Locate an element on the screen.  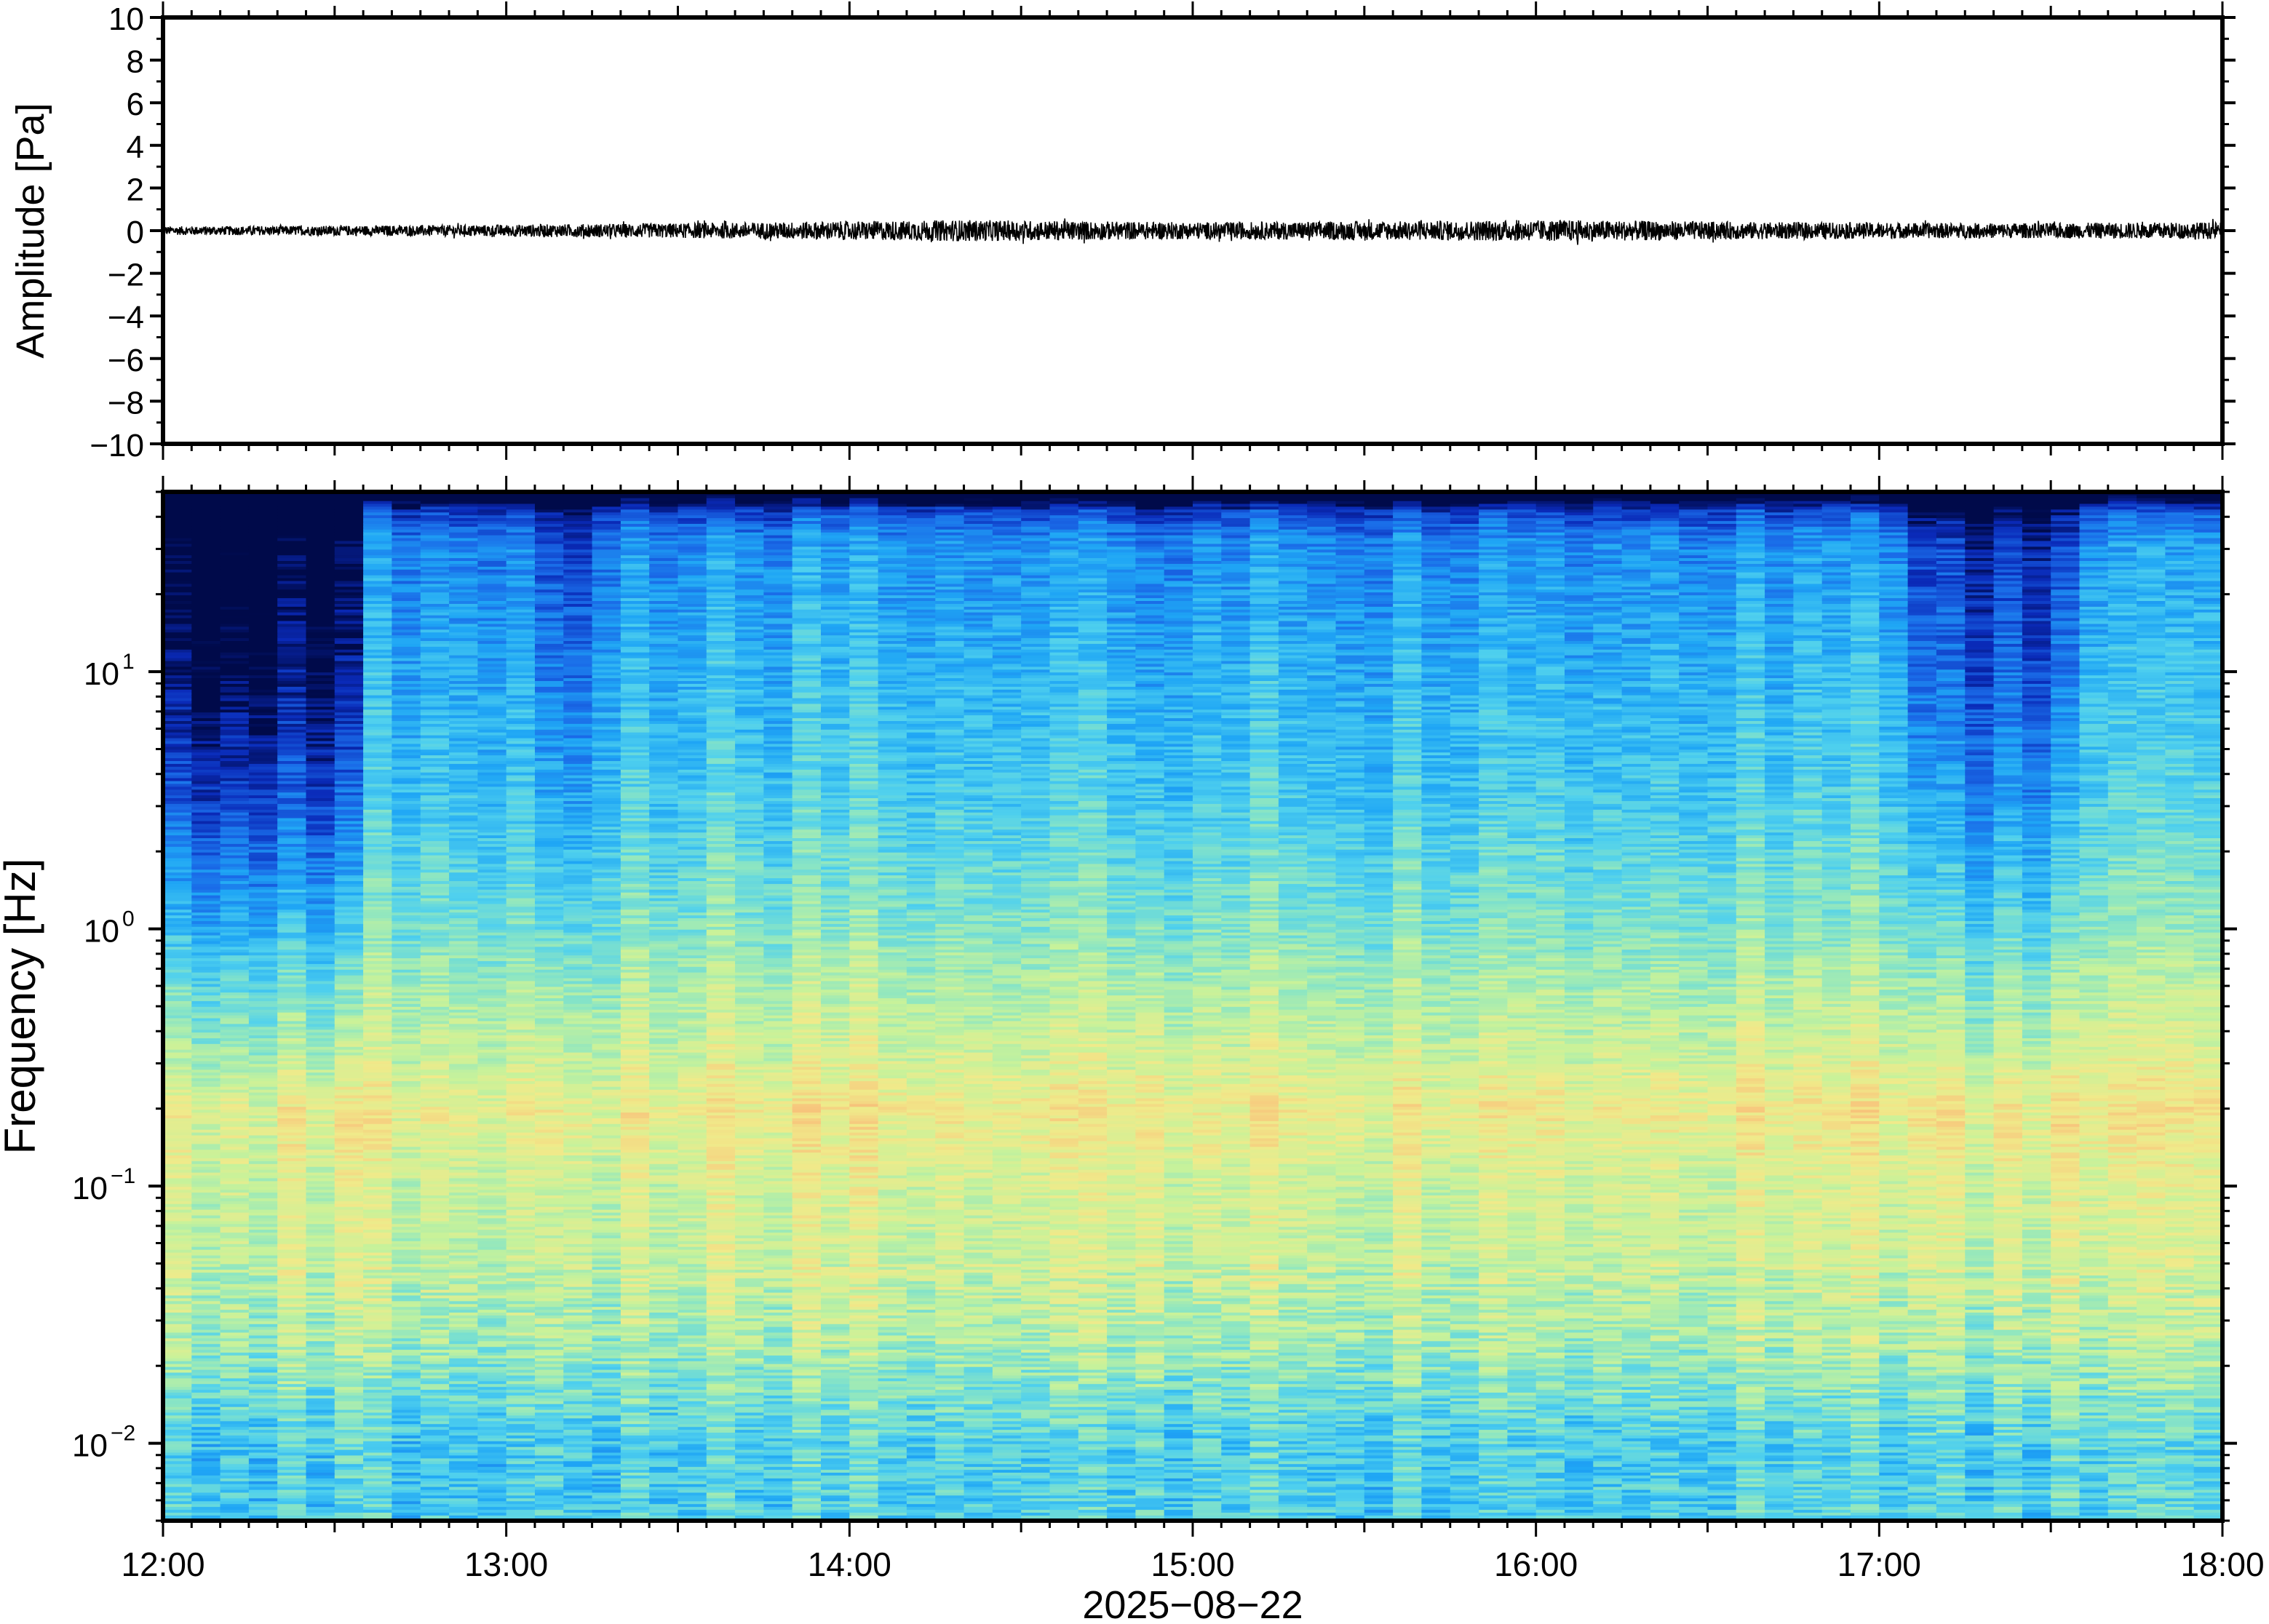
waveform-y-tick-label: 2 is located at coordinates (135, 189).